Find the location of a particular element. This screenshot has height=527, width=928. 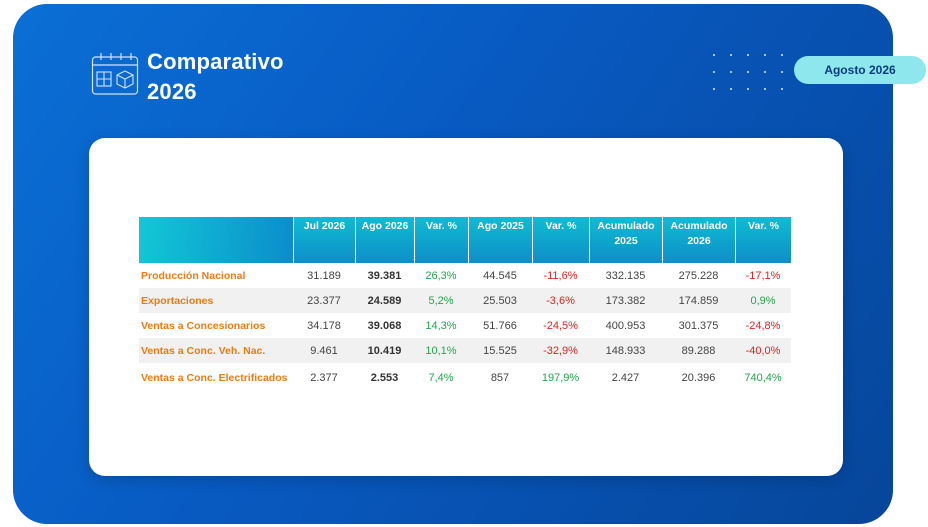

col-header: Ago 2025 is located at coordinates (500, 240).